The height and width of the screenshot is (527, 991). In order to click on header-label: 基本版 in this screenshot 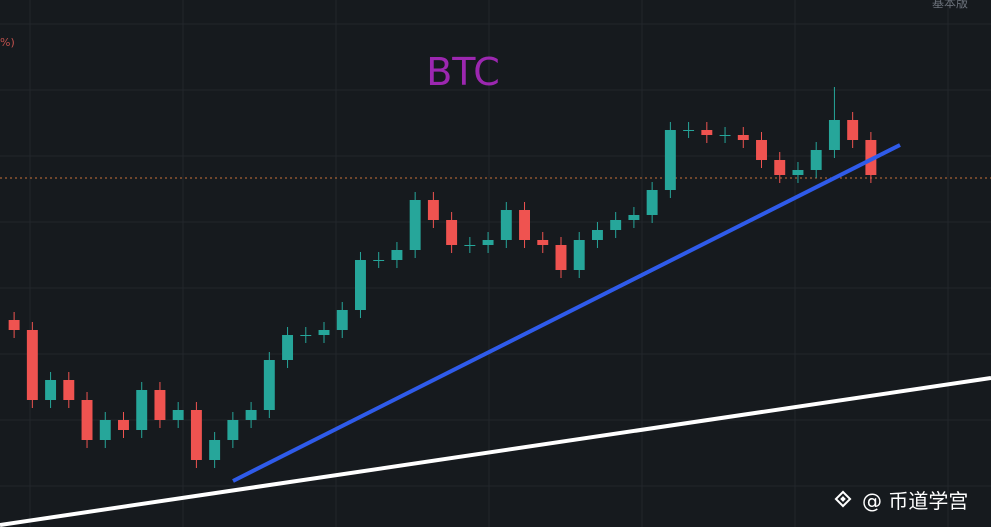, I will do `click(950, 5)`.